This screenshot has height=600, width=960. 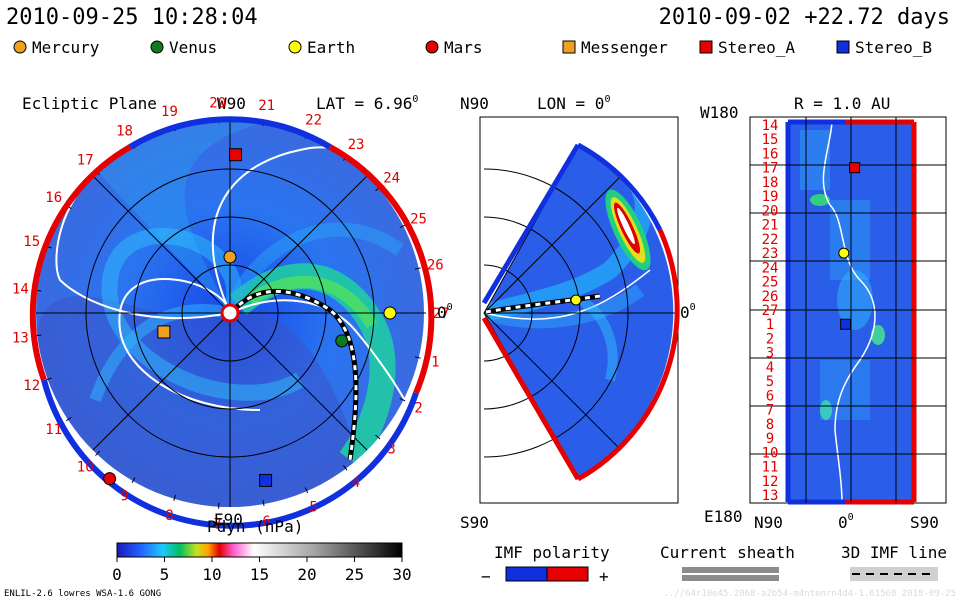 What do you see at coordinates (552, 552) in the screenshot?
I see `imf-polarity-title: IMF polarity` at bounding box center [552, 552].